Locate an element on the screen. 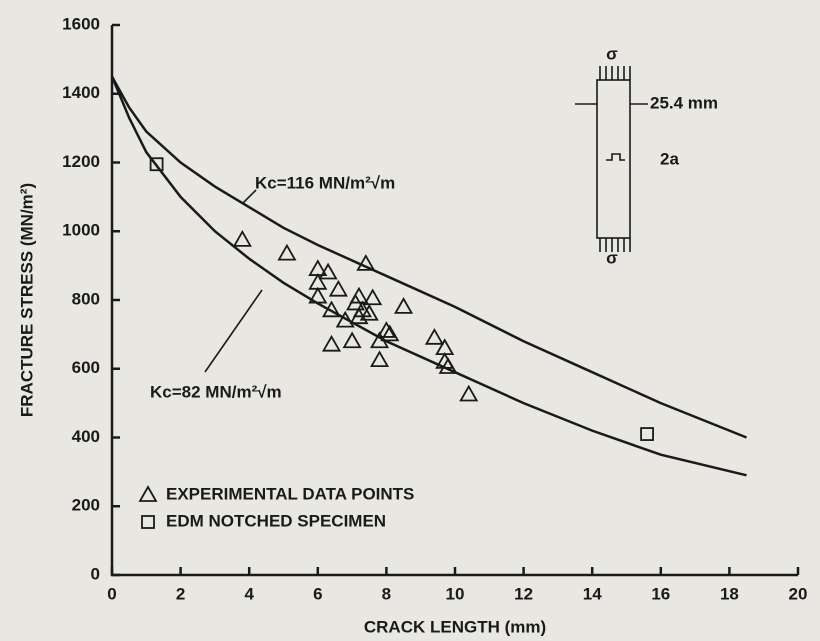 Image resolution: width=820 pixels, height=641 pixels. x-tick-label: 6 is located at coordinates (317, 593).